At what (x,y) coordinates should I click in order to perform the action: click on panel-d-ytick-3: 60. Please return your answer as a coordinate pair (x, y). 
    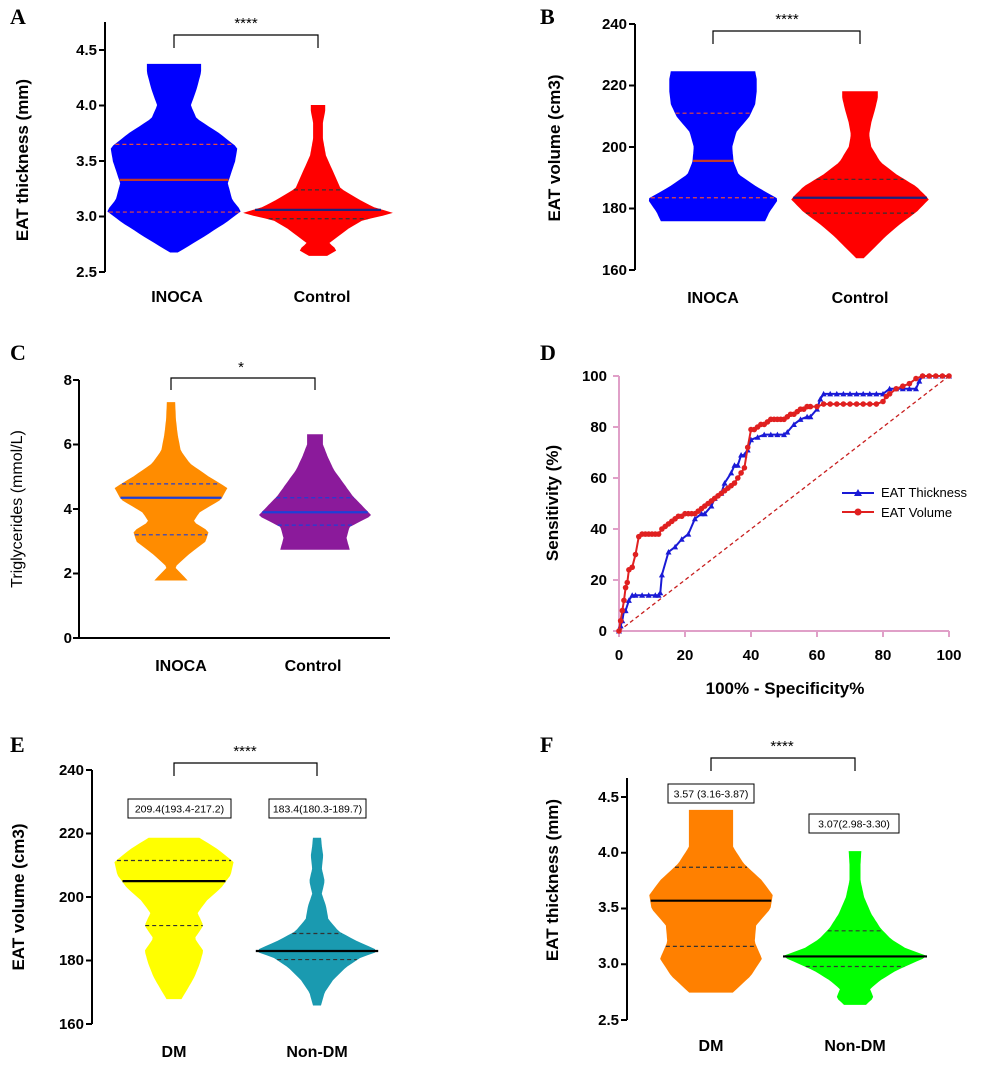
    Looking at the image, I should click on (598, 478).